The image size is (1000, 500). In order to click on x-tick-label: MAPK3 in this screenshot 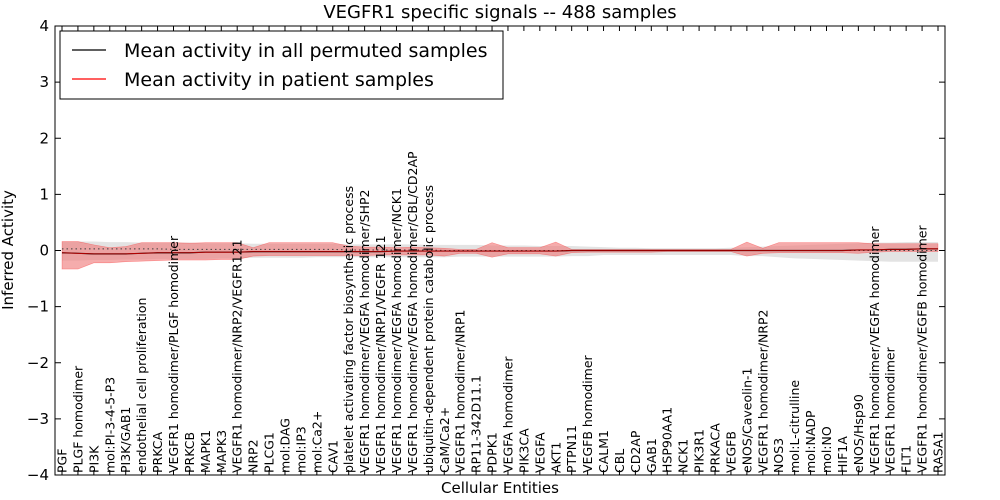, I will do `click(221, 451)`.